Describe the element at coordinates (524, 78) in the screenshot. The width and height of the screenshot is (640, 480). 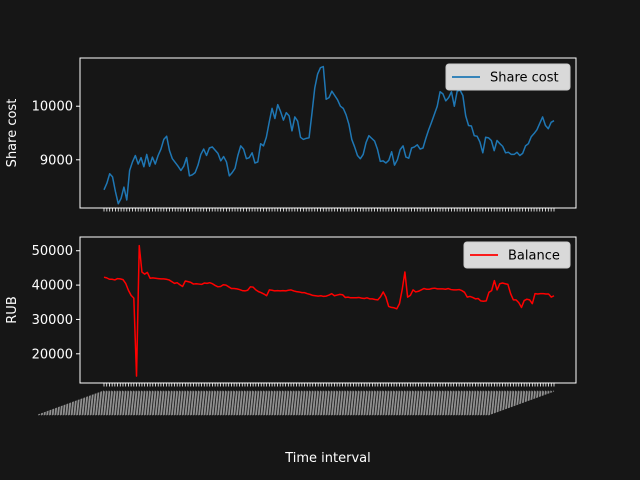
I see `share-cost-legend-label: Share cost` at that location.